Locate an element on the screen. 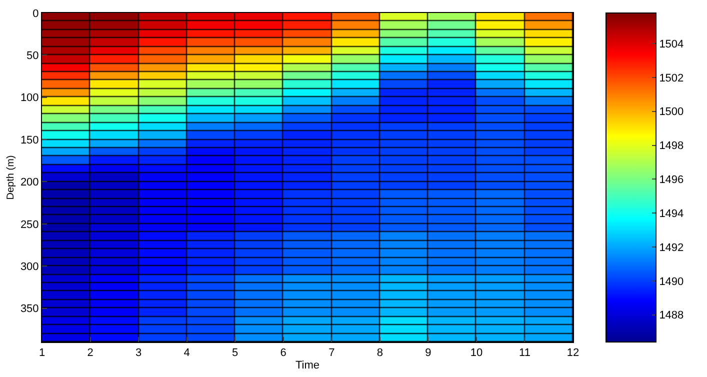 The image size is (707, 377). y-tick-label: 100 is located at coordinates (29, 98).